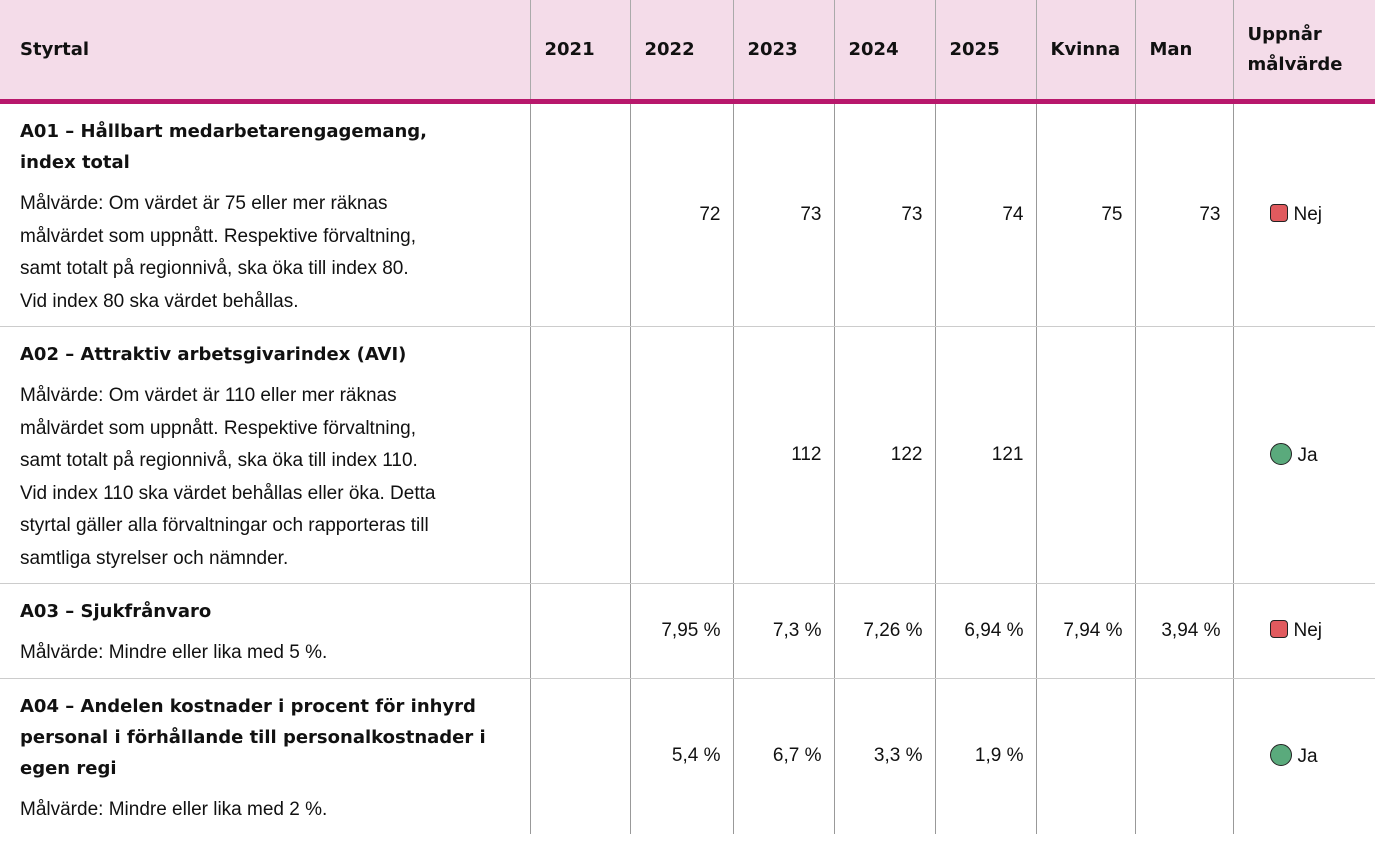 This screenshot has width=1375, height=845. What do you see at coordinates (1183, 52) in the screenshot?
I see `column-header: Man` at bounding box center [1183, 52].